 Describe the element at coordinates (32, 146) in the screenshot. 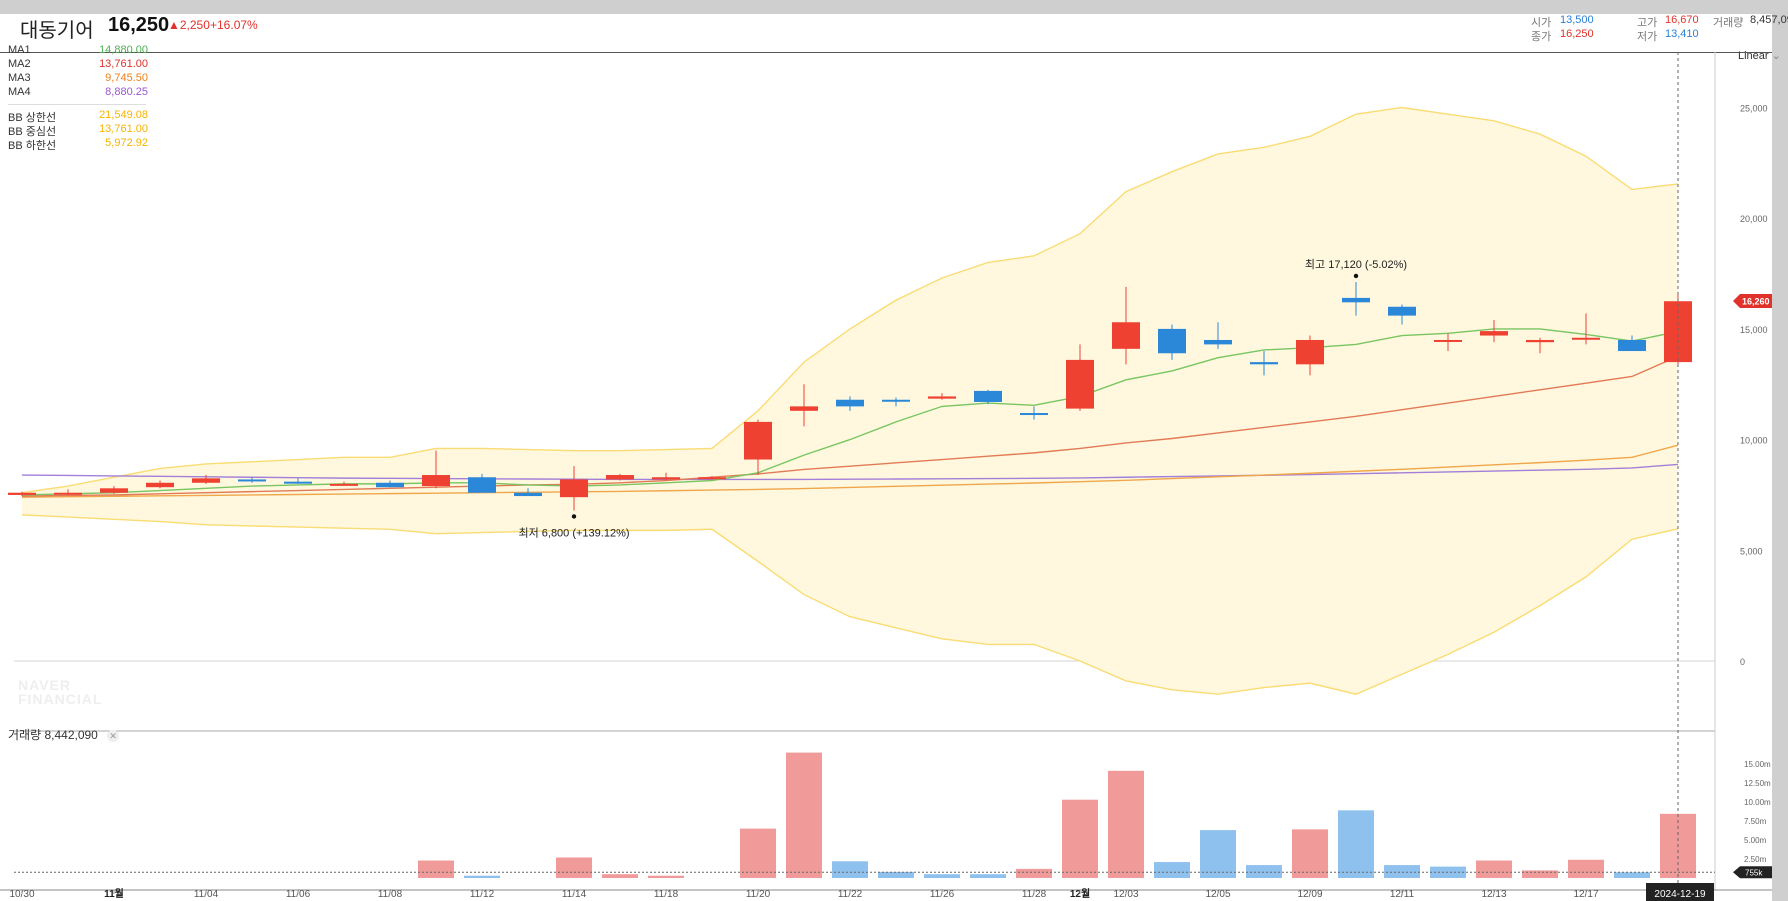

I see `legend-name: BB 하한선` at that location.